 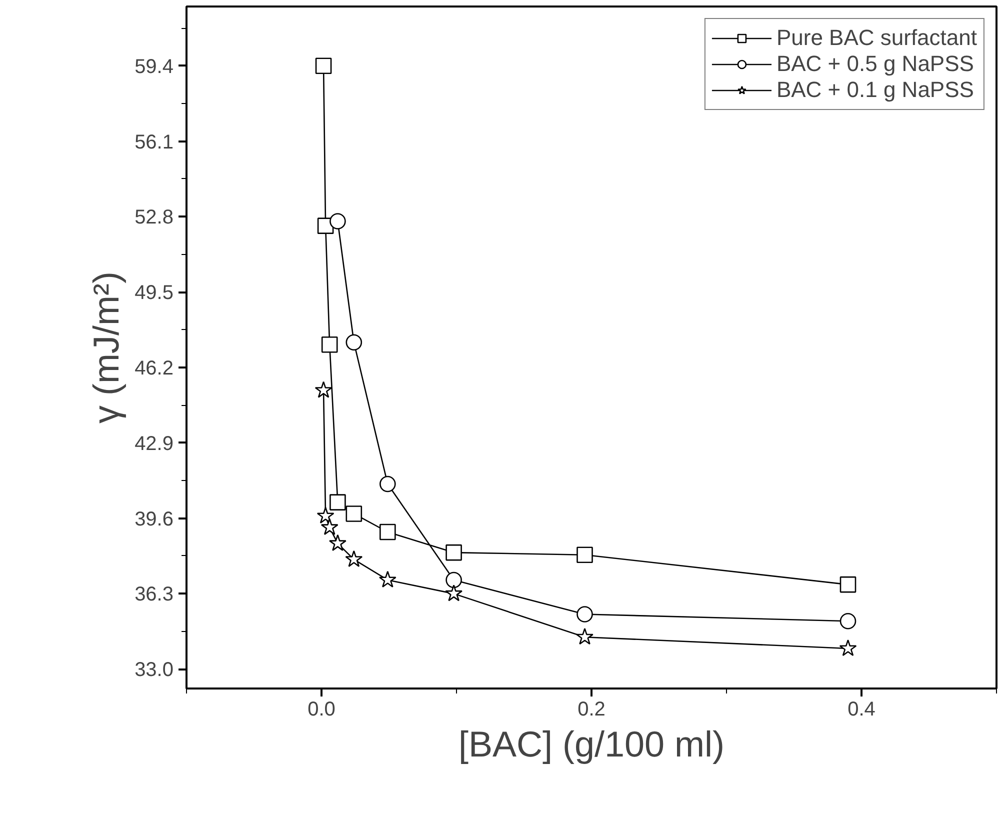 What do you see at coordinates (154, 67) in the screenshot?
I see `y-tick-label: 59.4` at bounding box center [154, 67].